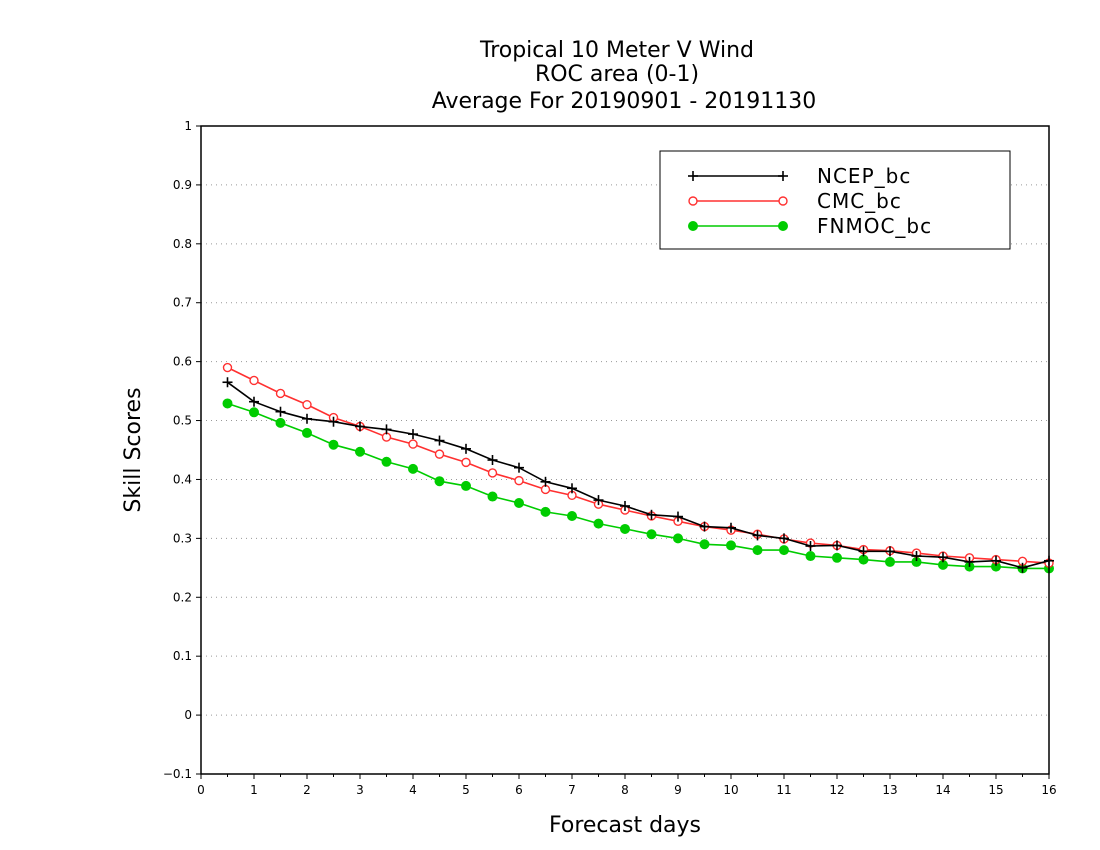  What do you see at coordinates (889, 790) in the screenshot?
I see `x-tick-label: 13` at bounding box center [889, 790].